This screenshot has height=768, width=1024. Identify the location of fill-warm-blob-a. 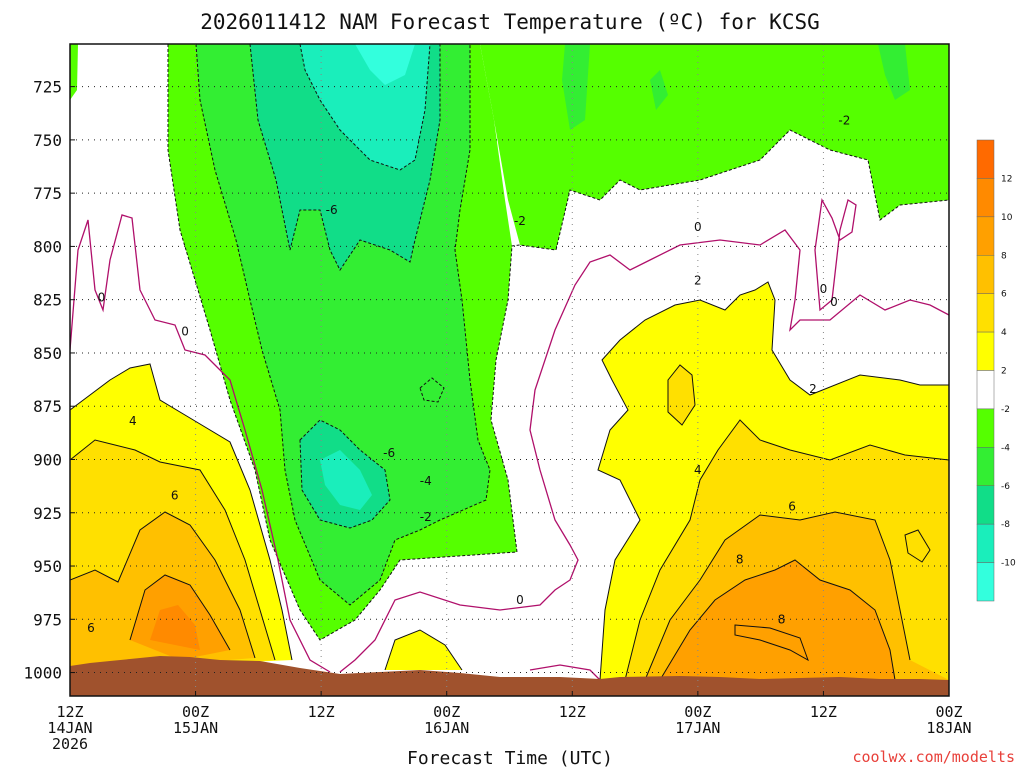
(681, 395).